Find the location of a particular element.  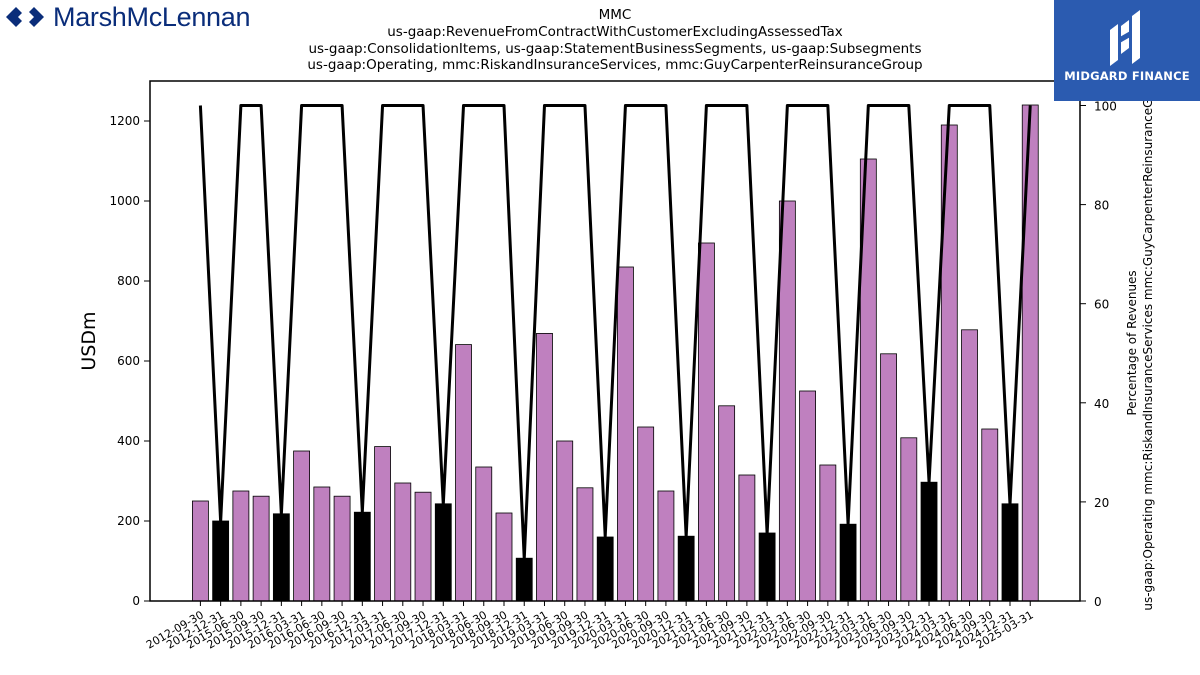

y-tick-label: 600 is located at coordinates (128, 361).